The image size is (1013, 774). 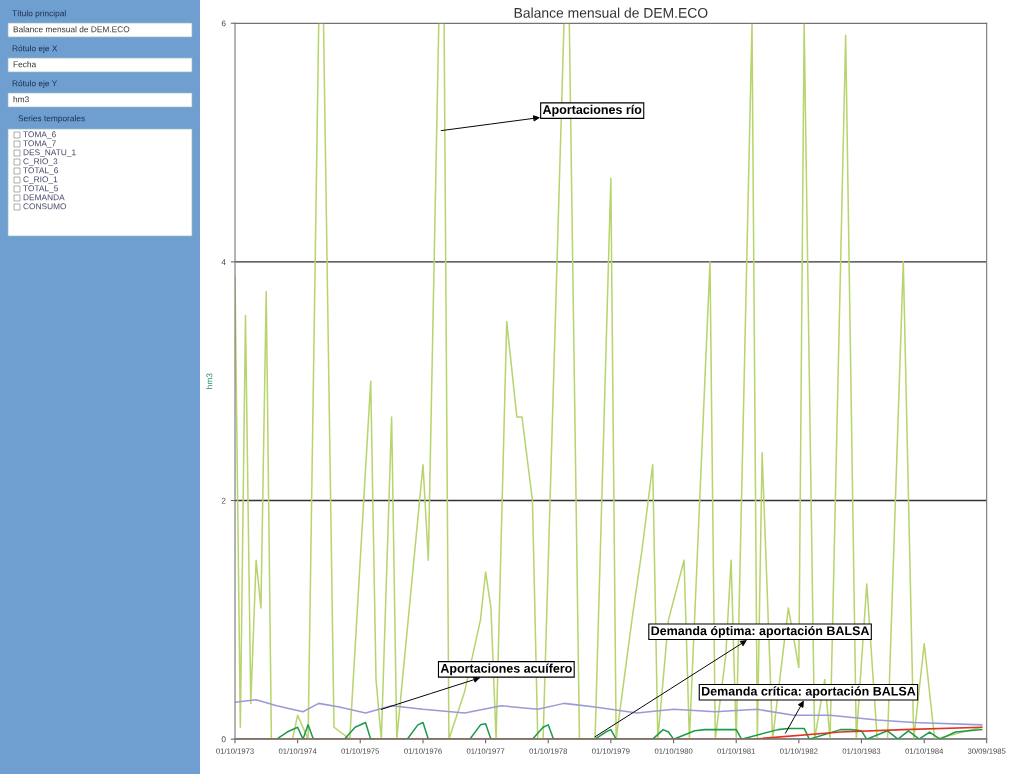 I want to click on text: TOMA_6, so click(x=39, y=135).